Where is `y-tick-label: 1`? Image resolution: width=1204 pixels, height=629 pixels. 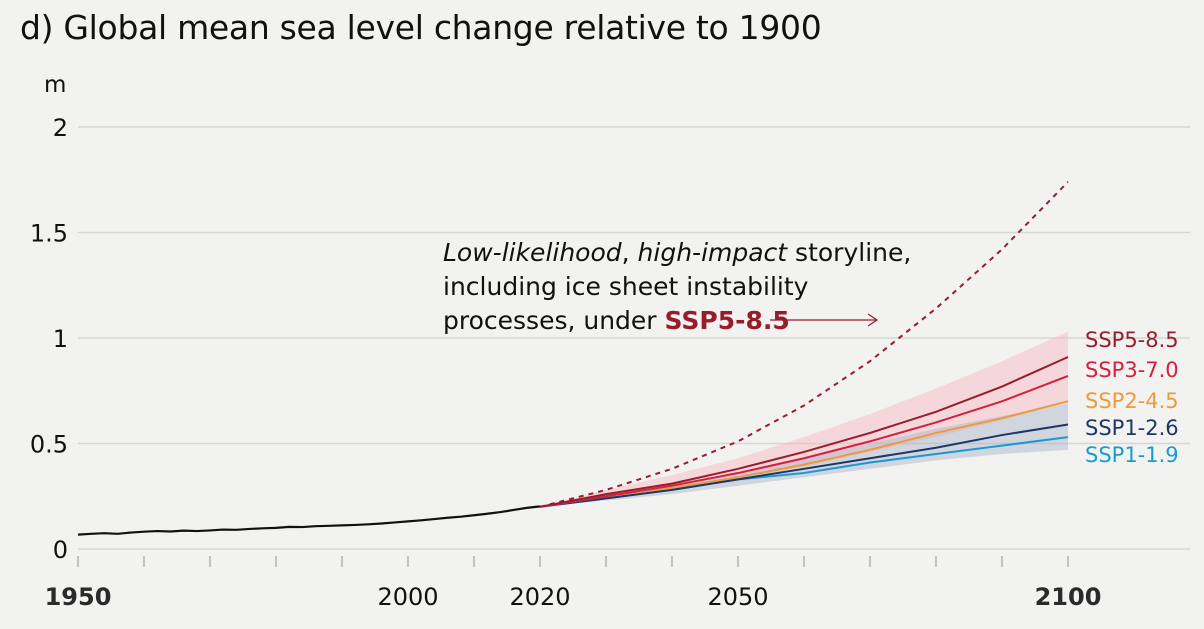
y-tick-label: 1 is located at coordinates (60, 339).